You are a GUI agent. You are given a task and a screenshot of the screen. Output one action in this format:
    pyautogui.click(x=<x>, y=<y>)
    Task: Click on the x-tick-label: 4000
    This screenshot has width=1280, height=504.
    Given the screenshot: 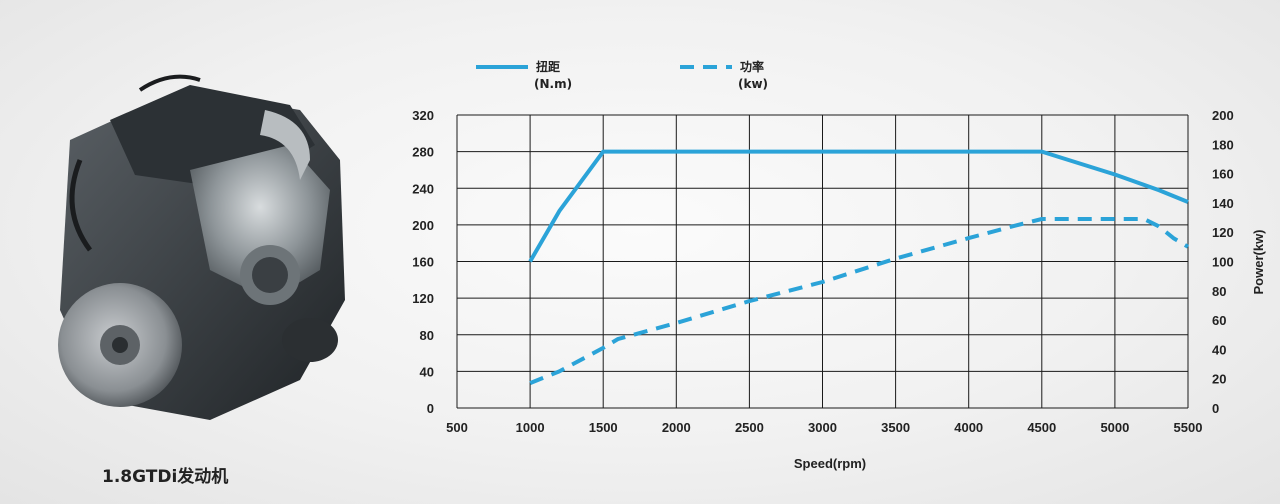 What is the action you would take?
    pyautogui.click(x=968, y=427)
    